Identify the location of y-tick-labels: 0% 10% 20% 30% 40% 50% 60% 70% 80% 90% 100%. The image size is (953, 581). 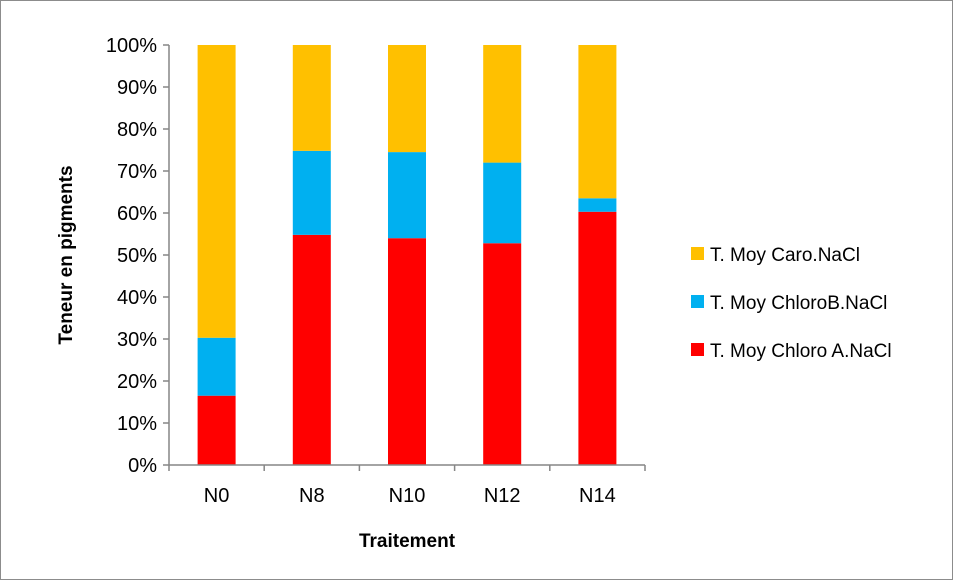
(131, 256).